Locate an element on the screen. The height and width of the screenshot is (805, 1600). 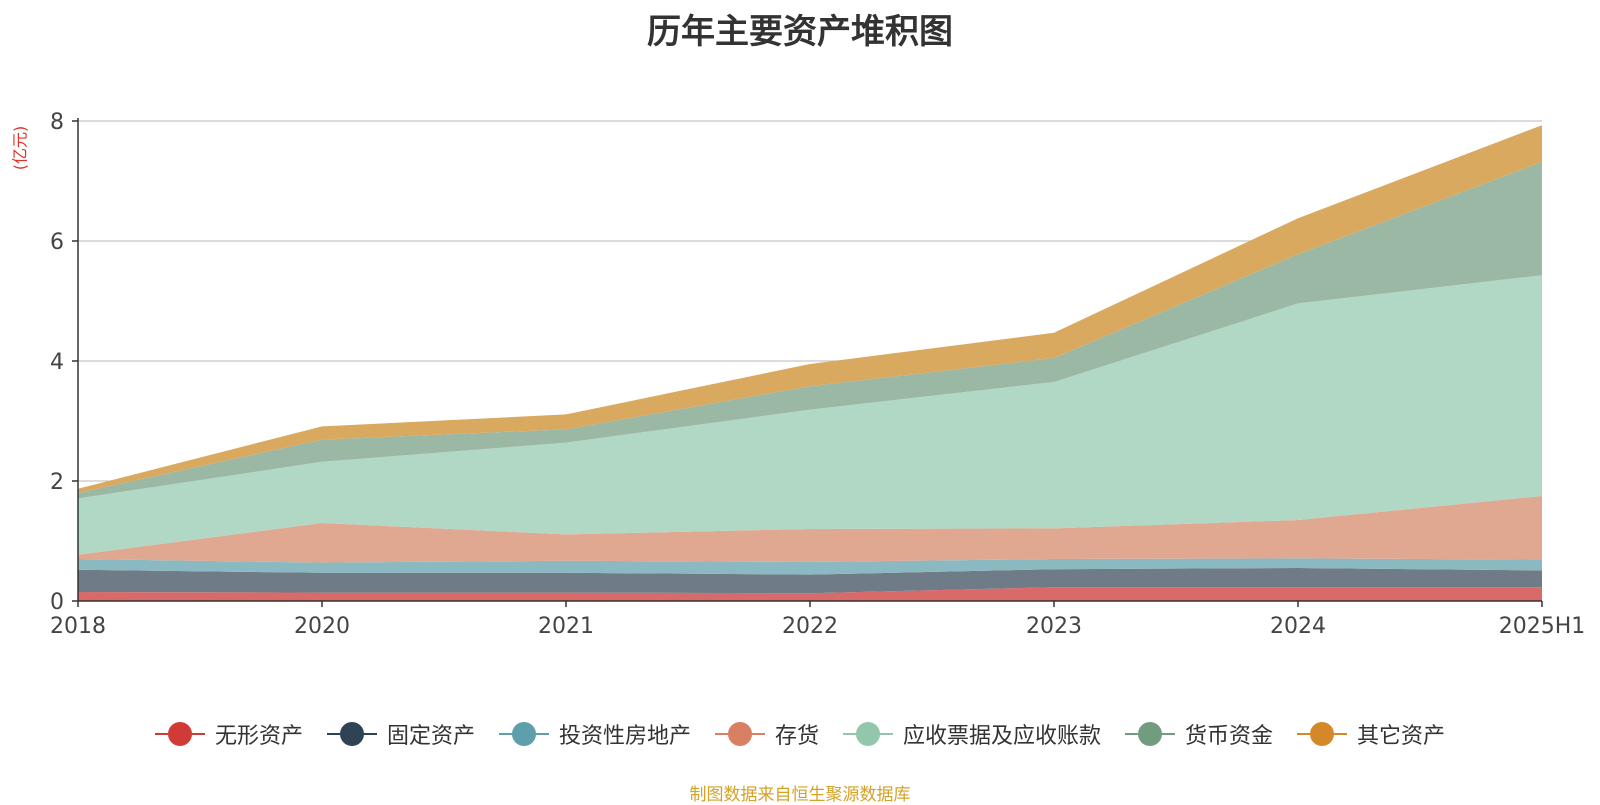
legend-item: 无形资产 is located at coordinates (228, 734).